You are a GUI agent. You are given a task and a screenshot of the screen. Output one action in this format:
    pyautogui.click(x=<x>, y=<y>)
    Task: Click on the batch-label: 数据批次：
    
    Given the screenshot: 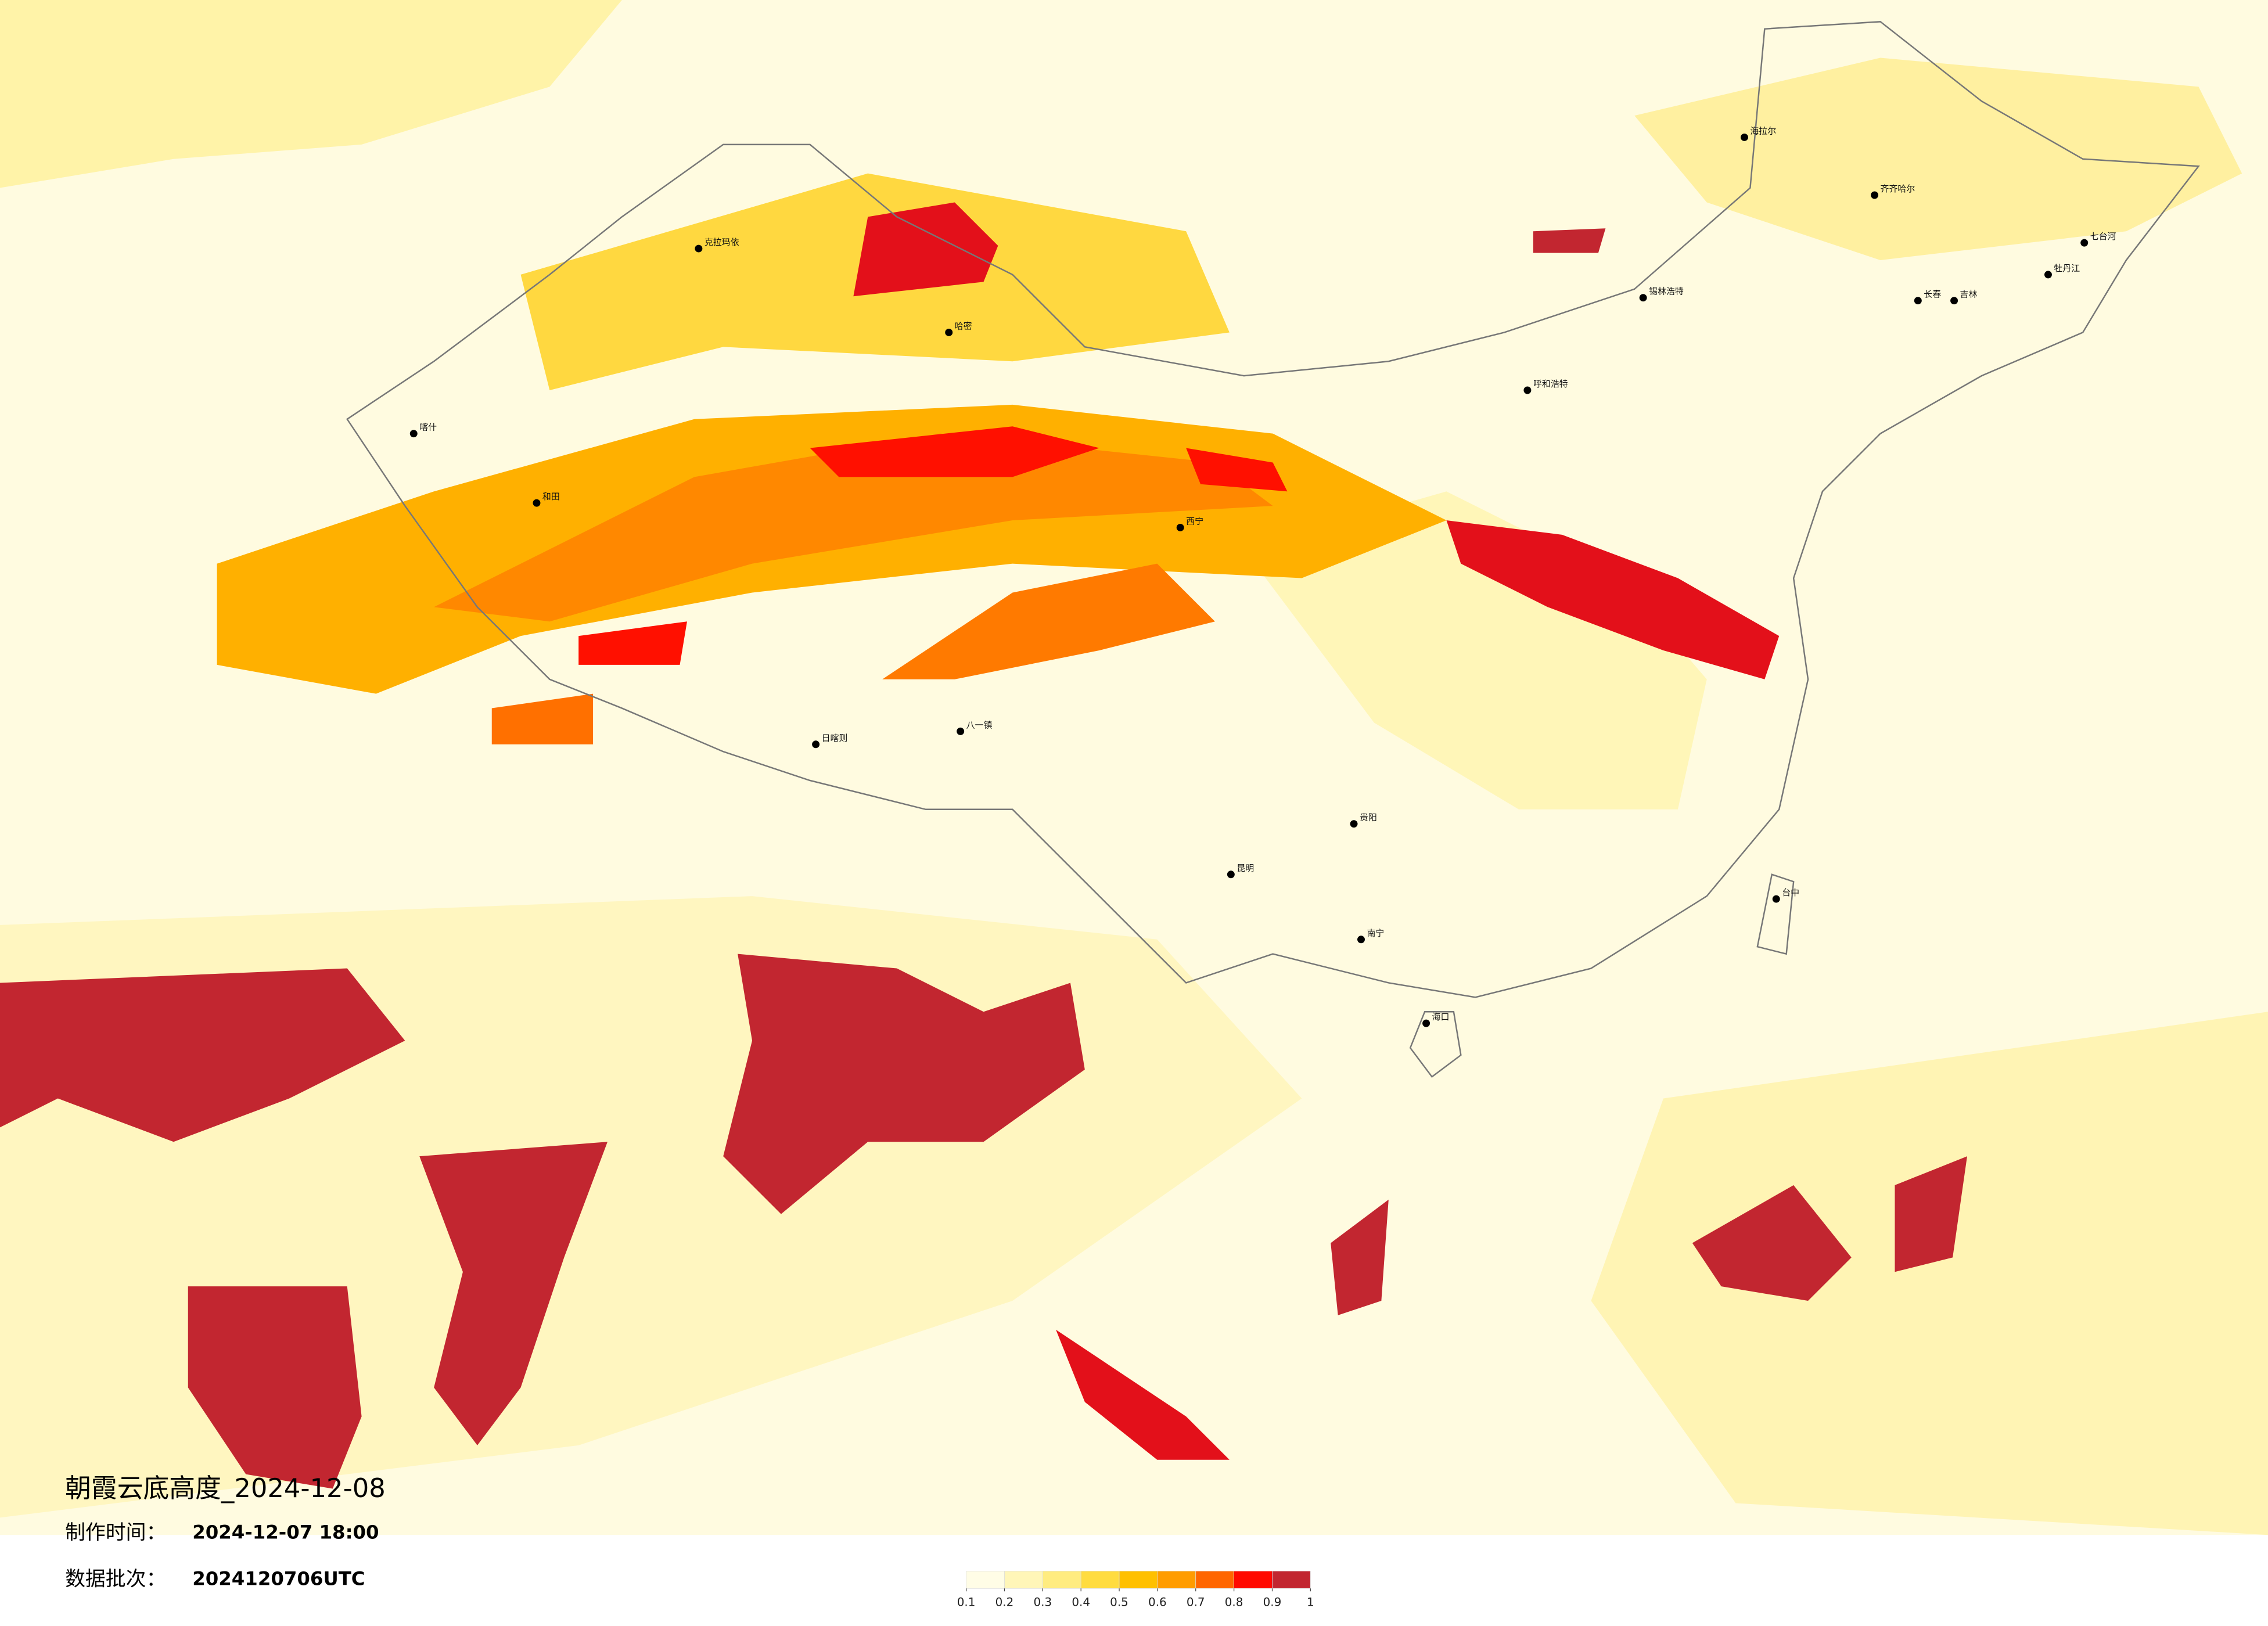 What is the action you would take?
    pyautogui.click(x=115, y=1579)
    